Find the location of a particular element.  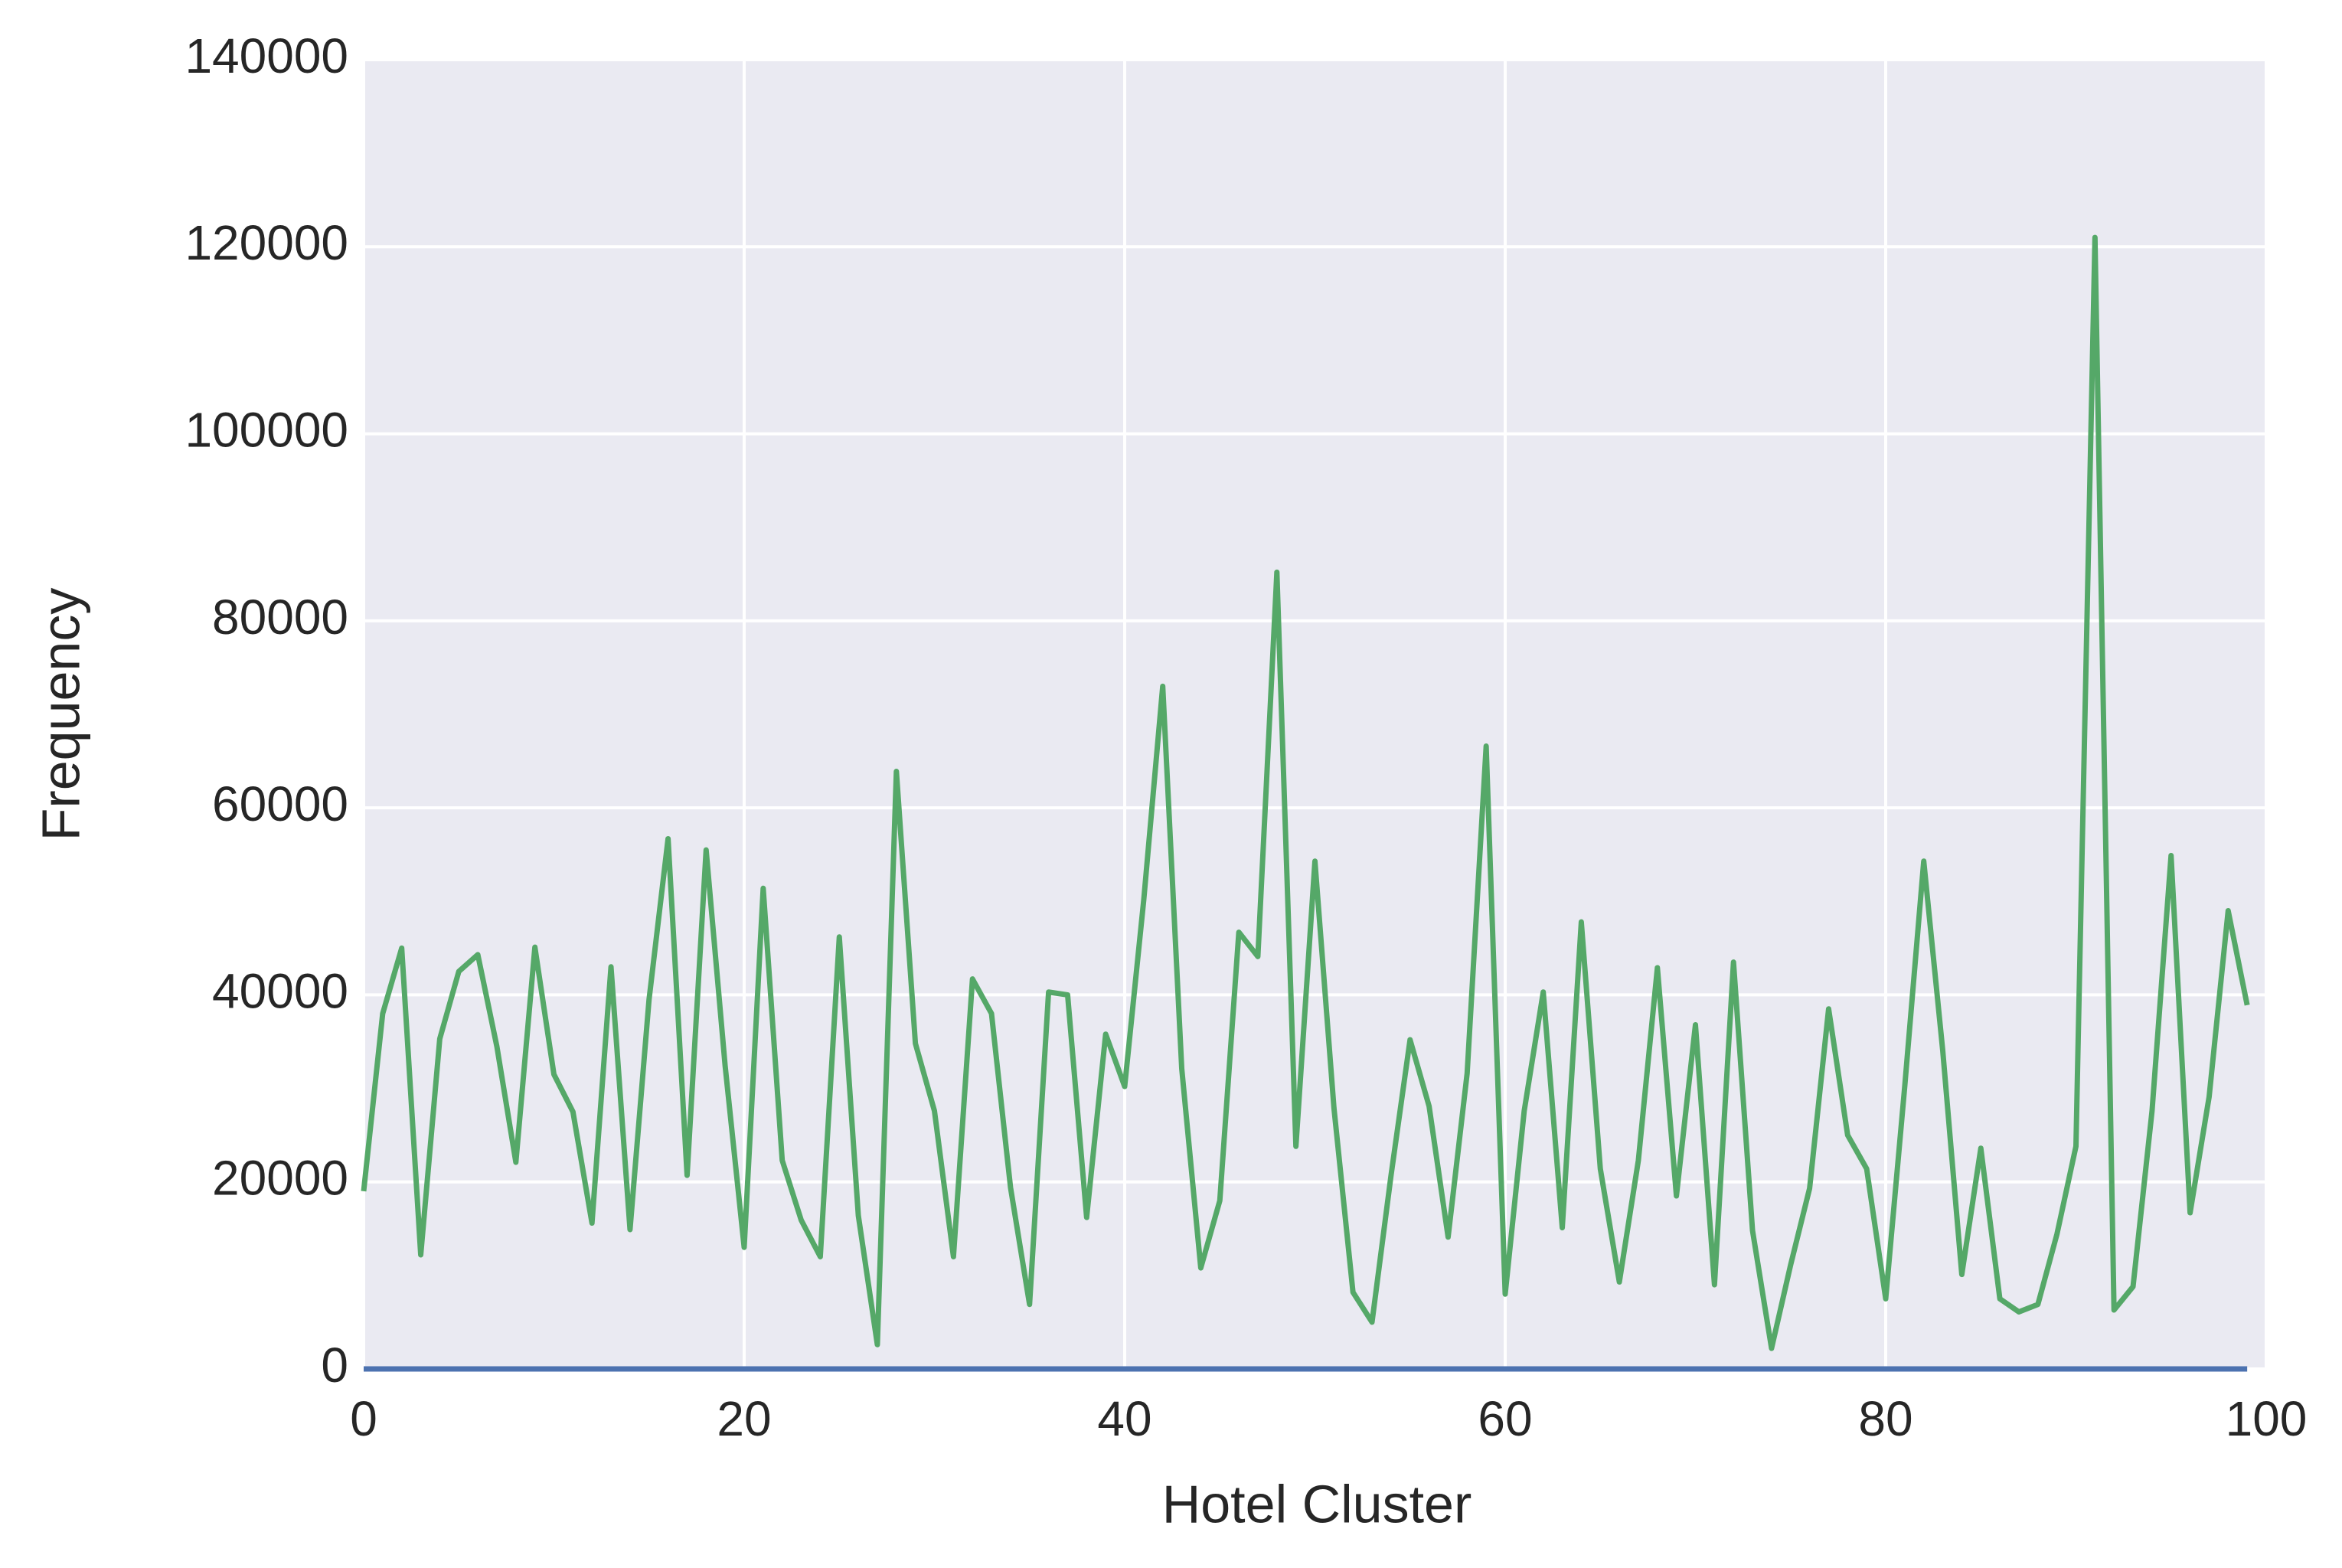

y-tick-label: 20000 is located at coordinates (280, 1178).